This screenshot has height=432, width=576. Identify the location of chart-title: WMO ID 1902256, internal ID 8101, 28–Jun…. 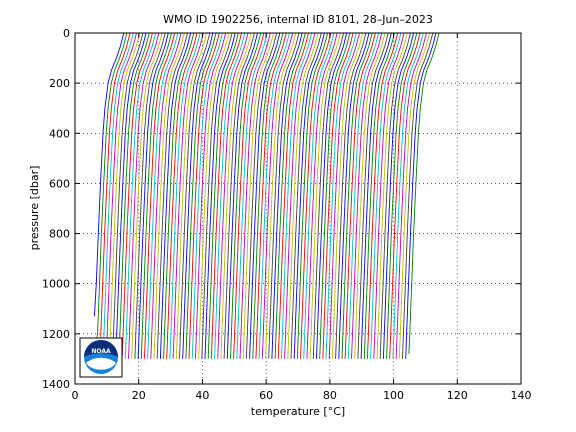
(298, 19).